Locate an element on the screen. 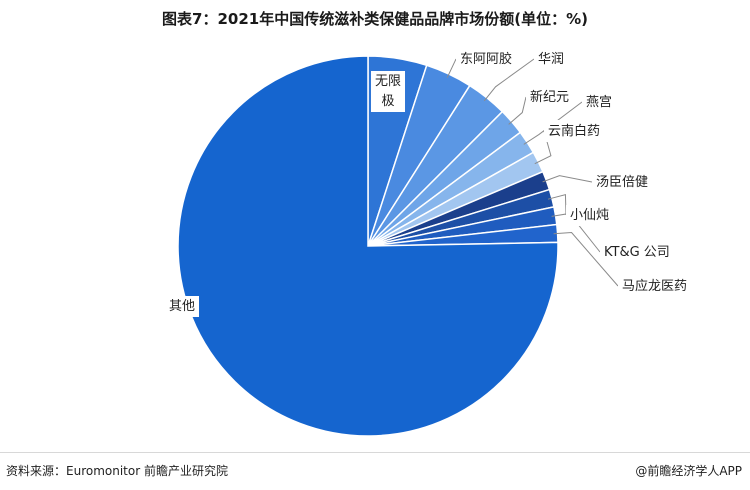 Image resolution: width=750 pixels, height=490 pixels. slice-label-2: 华润 is located at coordinates (551, 59).